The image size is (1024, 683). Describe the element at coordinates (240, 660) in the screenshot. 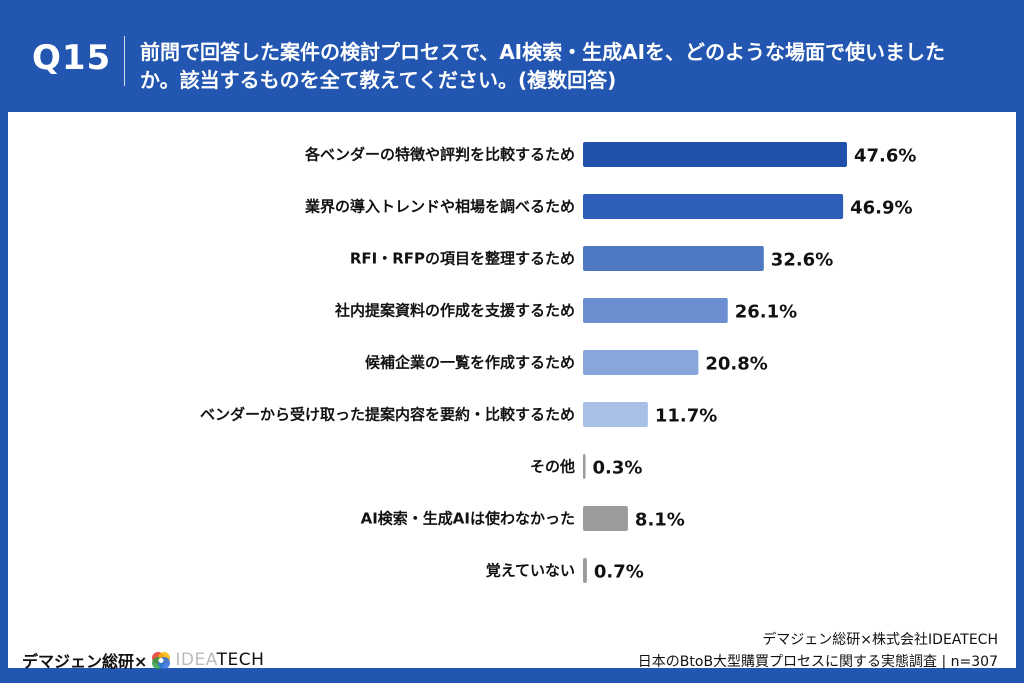

I see `logo-text-dark: TECH` at that location.